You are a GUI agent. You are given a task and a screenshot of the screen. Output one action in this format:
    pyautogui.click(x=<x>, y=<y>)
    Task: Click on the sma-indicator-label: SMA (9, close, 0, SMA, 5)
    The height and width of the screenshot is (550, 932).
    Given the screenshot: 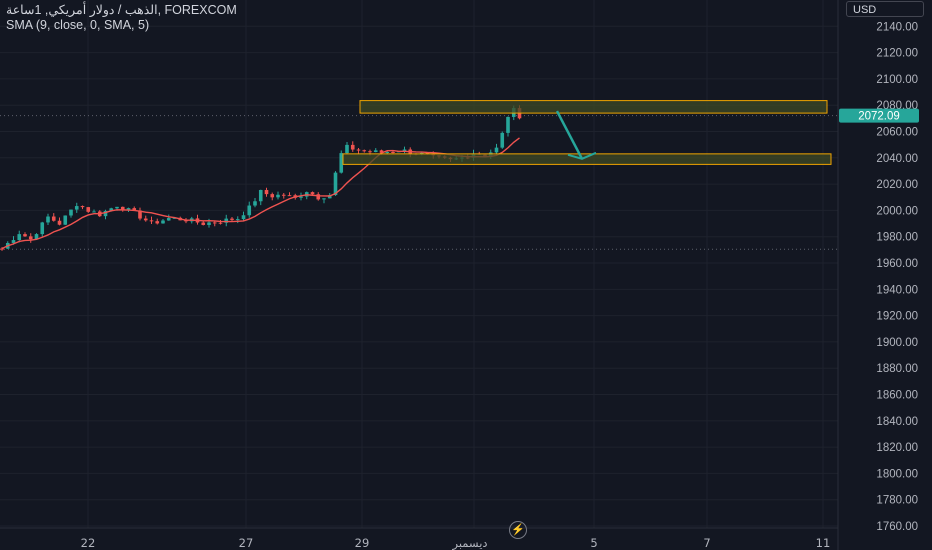 What is the action you would take?
    pyautogui.click(x=78, y=25)
    